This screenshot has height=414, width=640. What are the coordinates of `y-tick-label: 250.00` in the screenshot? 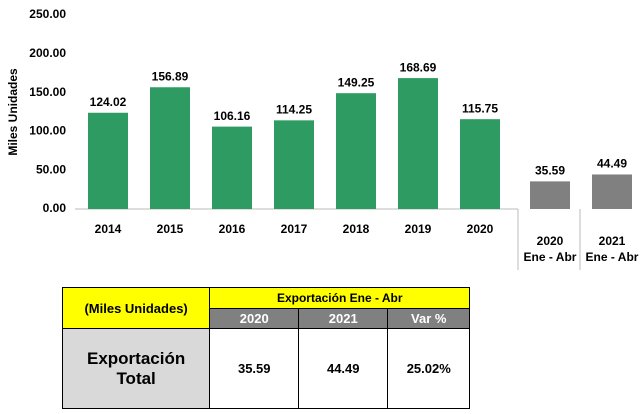 It's located at (47, 14).